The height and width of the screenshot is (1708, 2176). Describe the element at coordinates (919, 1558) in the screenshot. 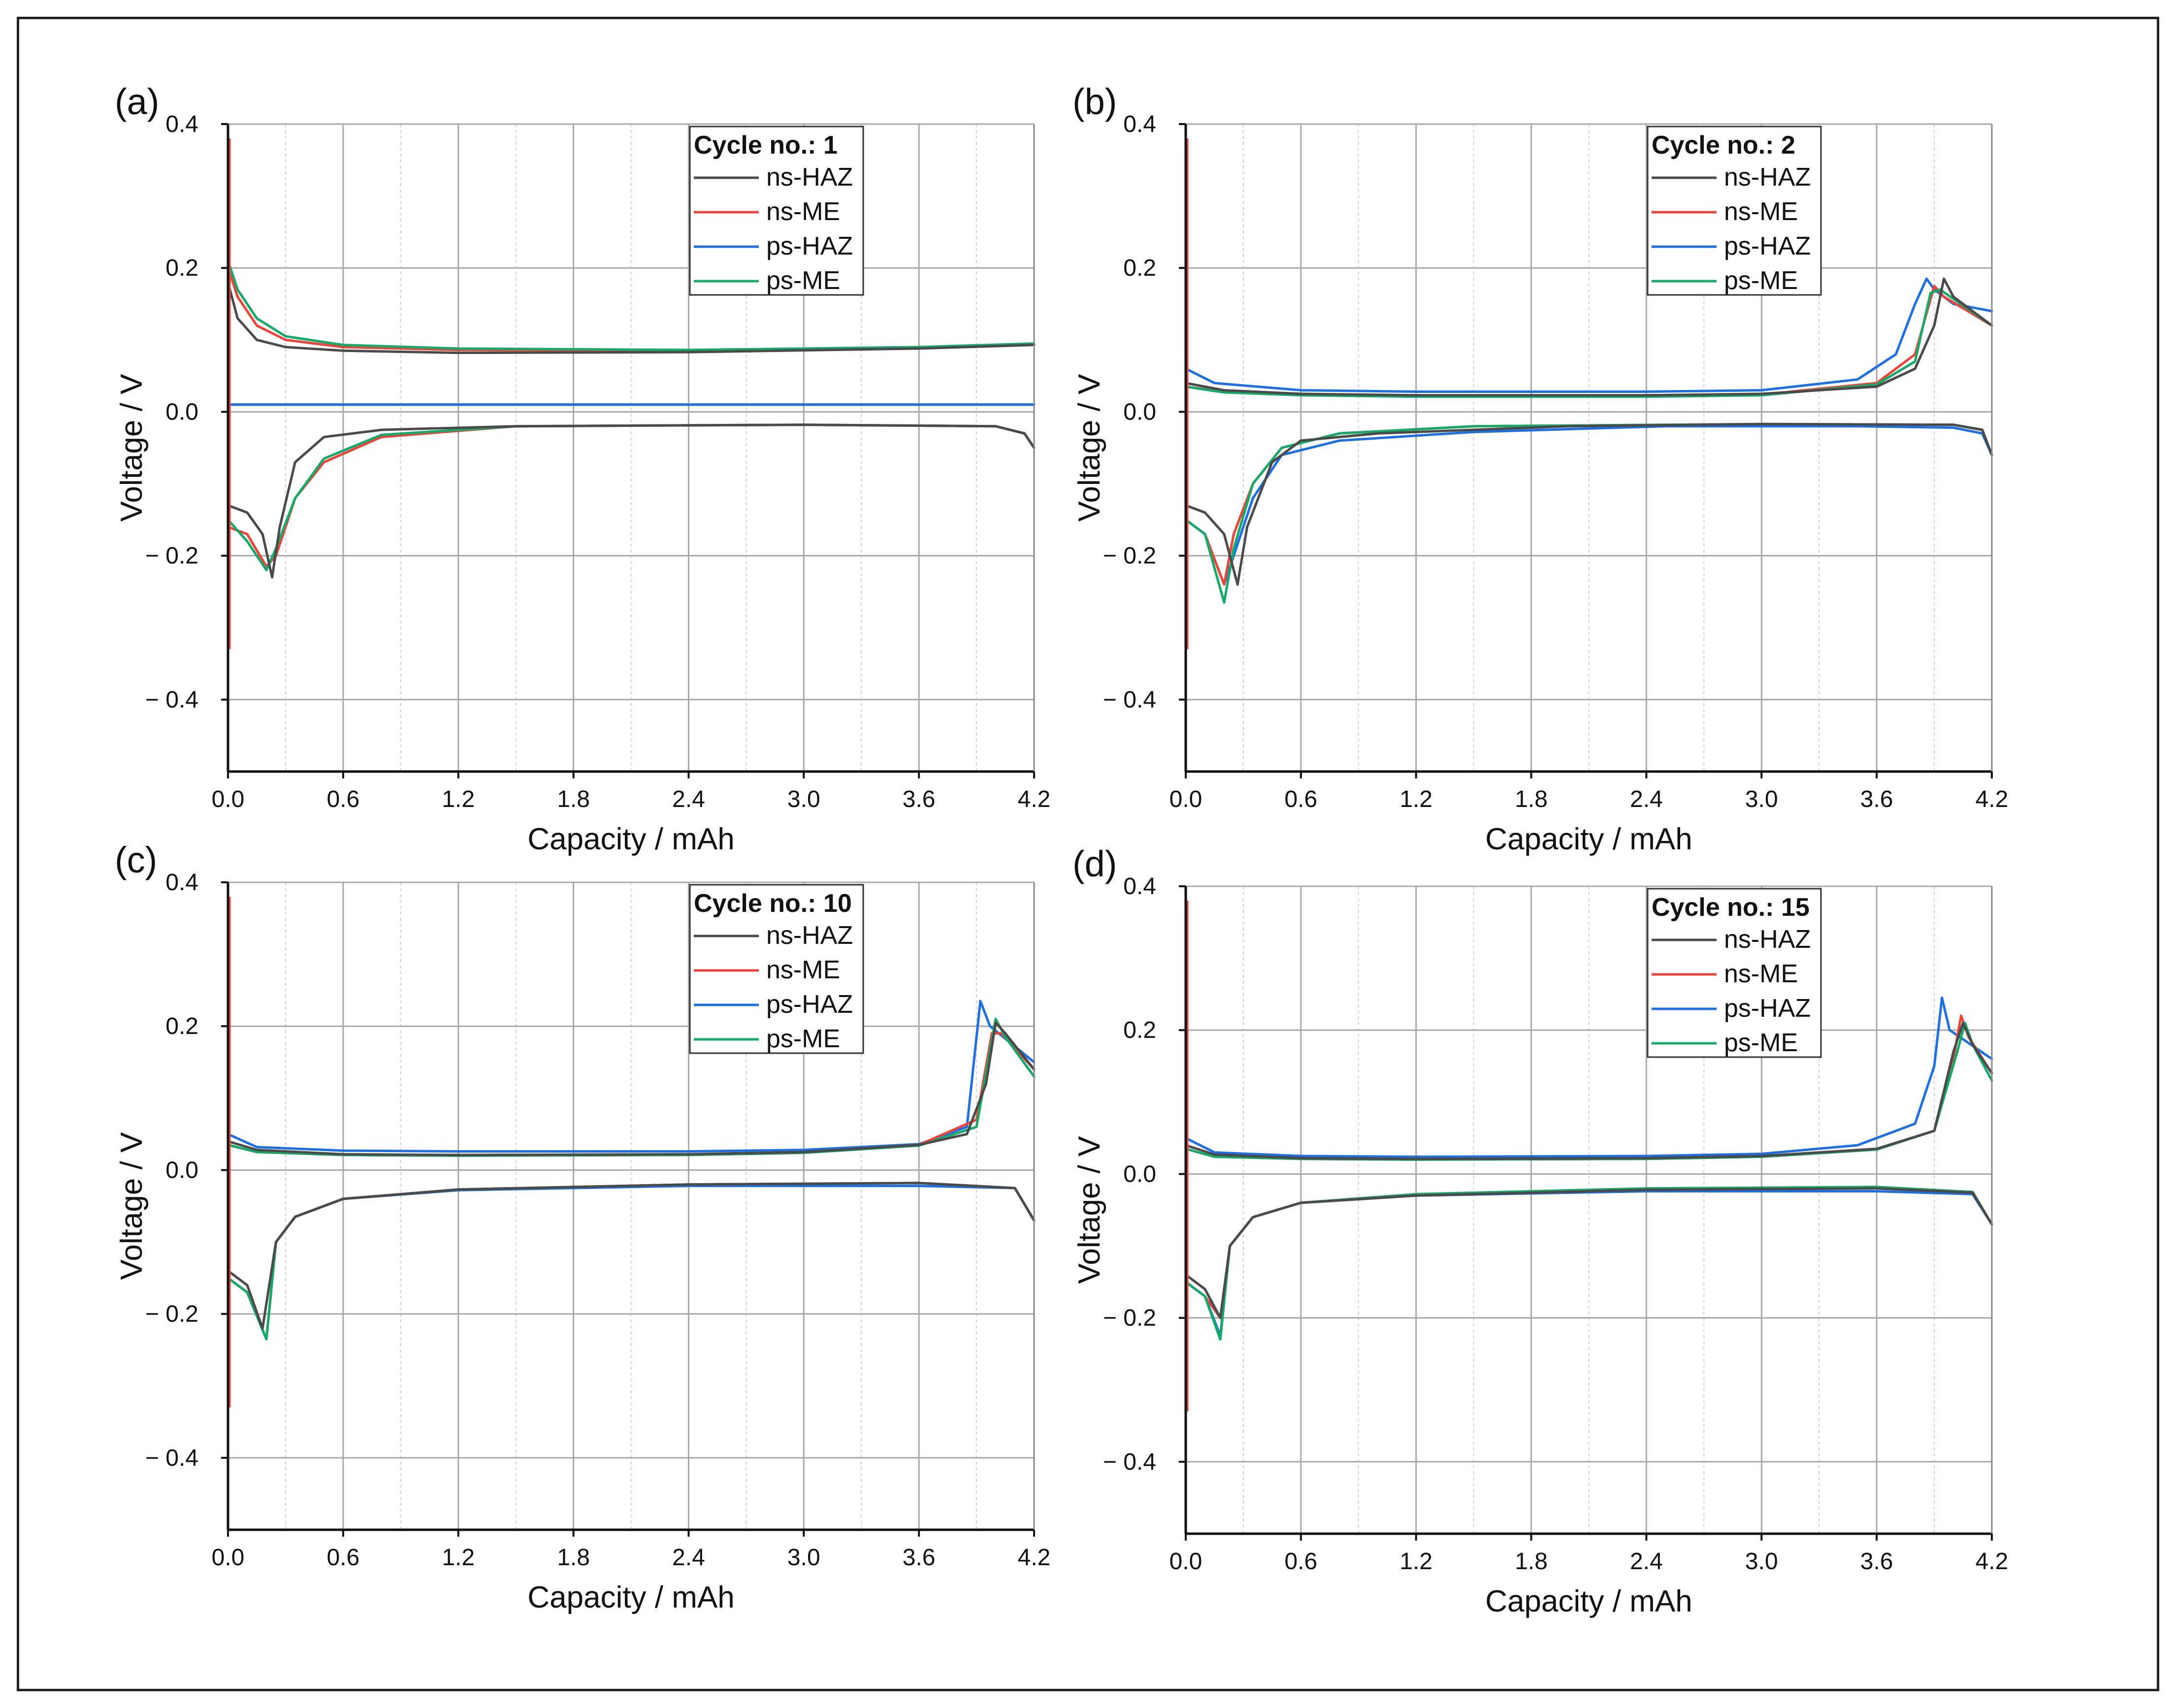

I see `panel-3-x-tick-label: 3.6` at that location.